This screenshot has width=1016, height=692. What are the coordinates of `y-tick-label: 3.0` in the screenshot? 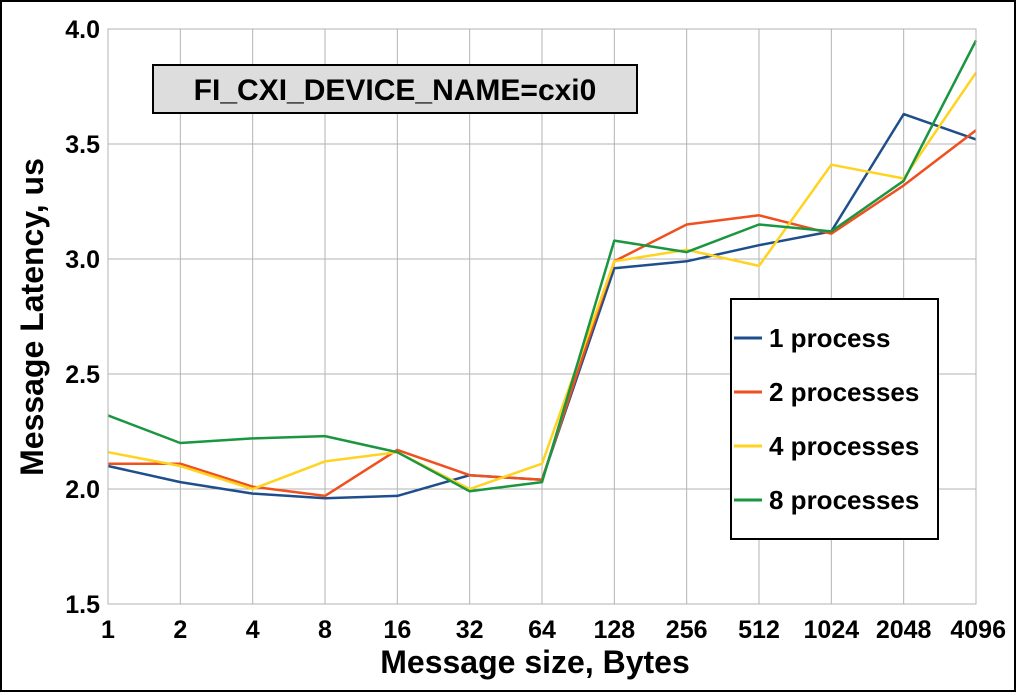 It's located at (82, 260).